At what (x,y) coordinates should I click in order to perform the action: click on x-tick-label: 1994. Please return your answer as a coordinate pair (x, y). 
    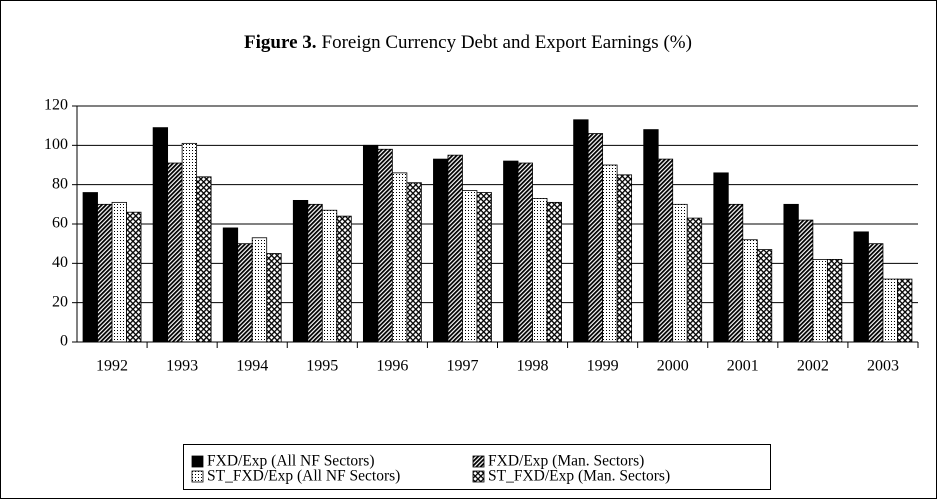
    Looking at the image, I should click on (252, 366).